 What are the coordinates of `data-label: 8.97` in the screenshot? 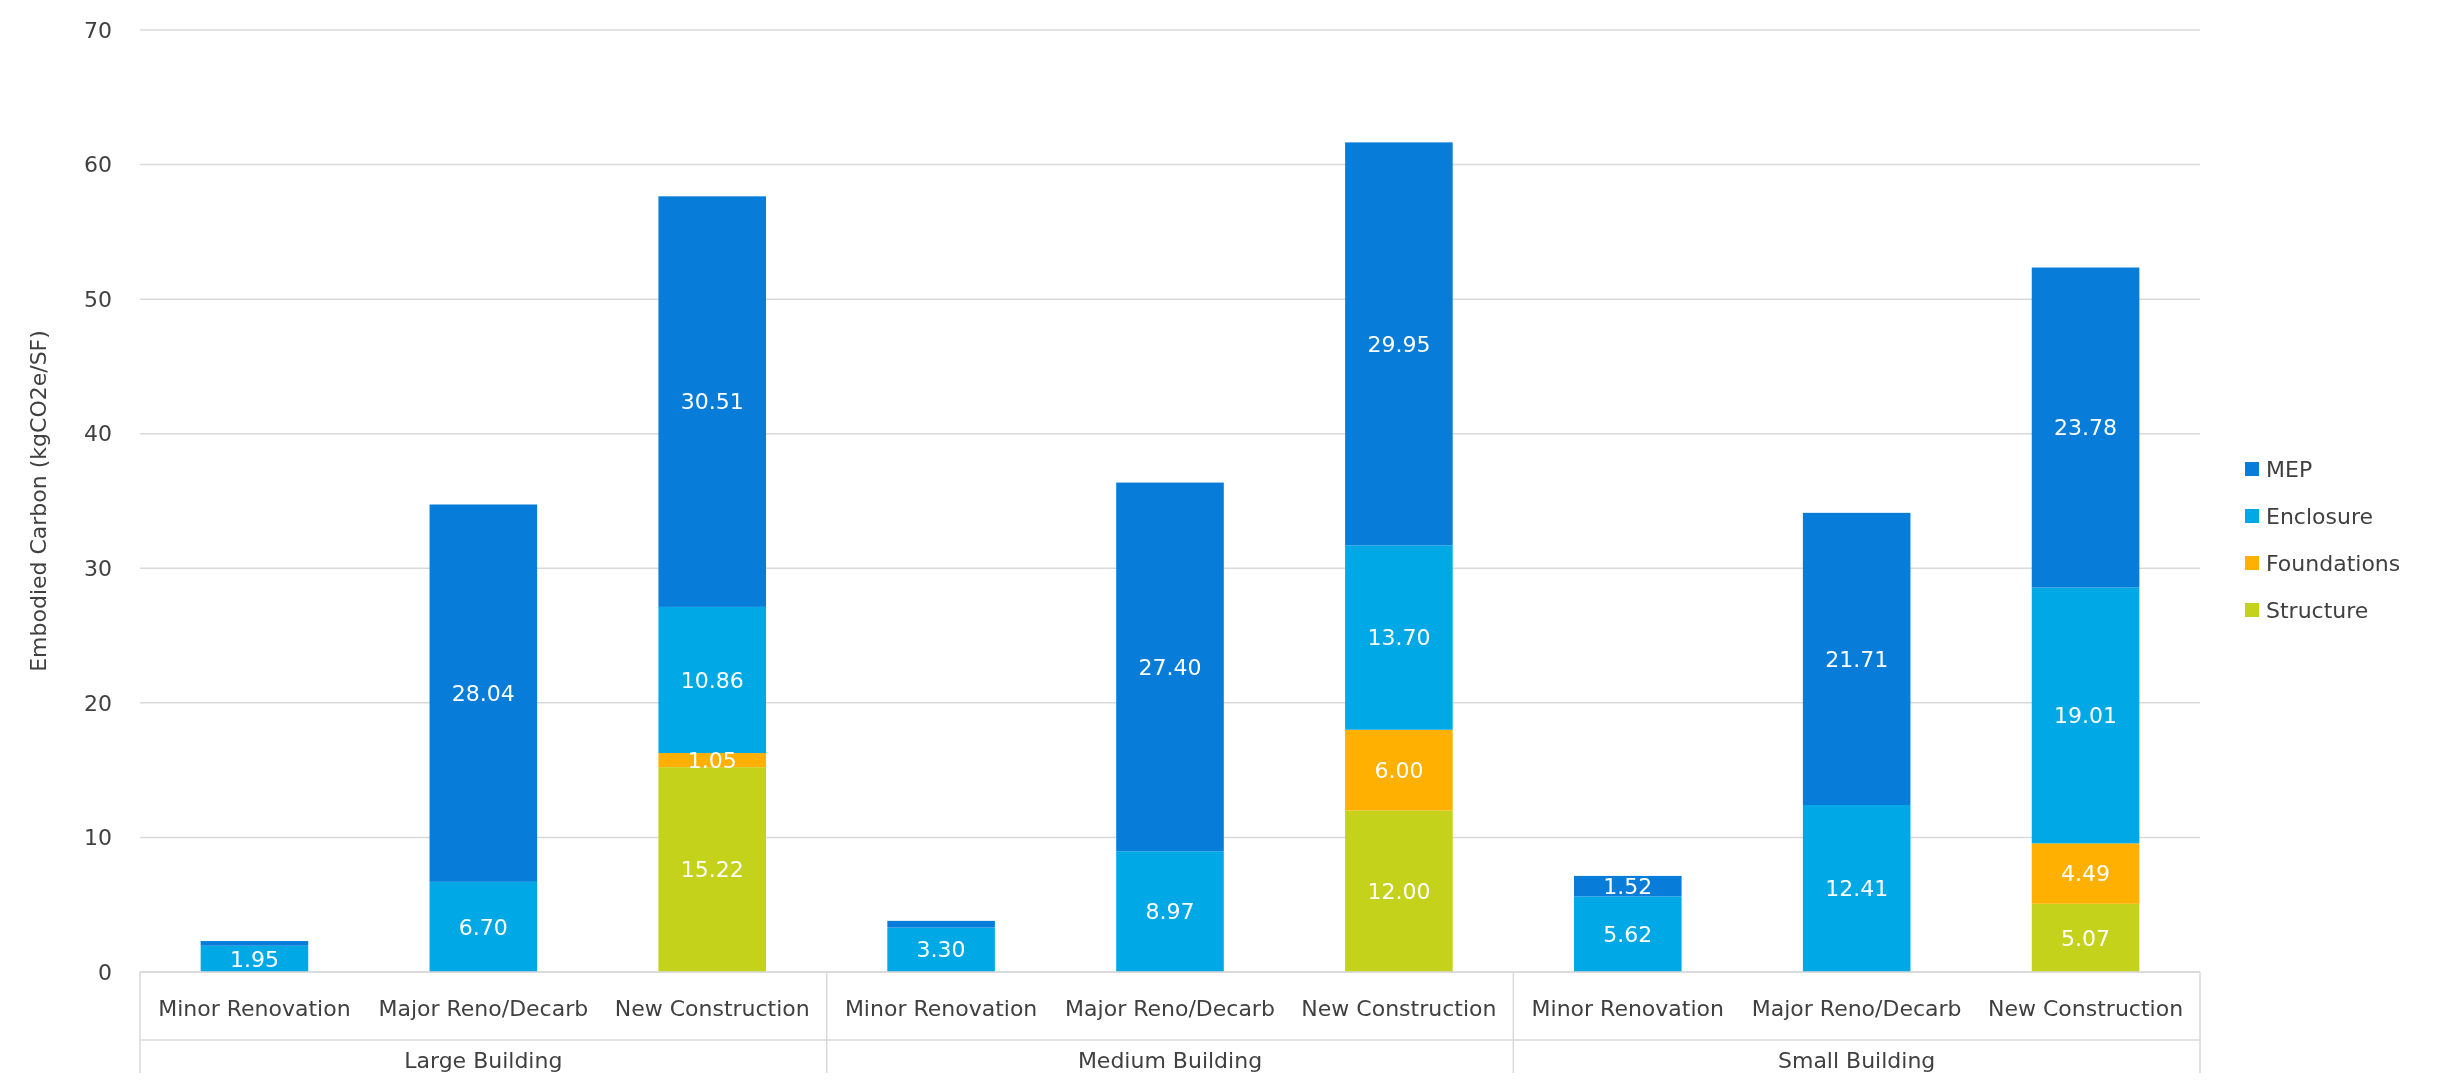 It's located at (1170, 912).